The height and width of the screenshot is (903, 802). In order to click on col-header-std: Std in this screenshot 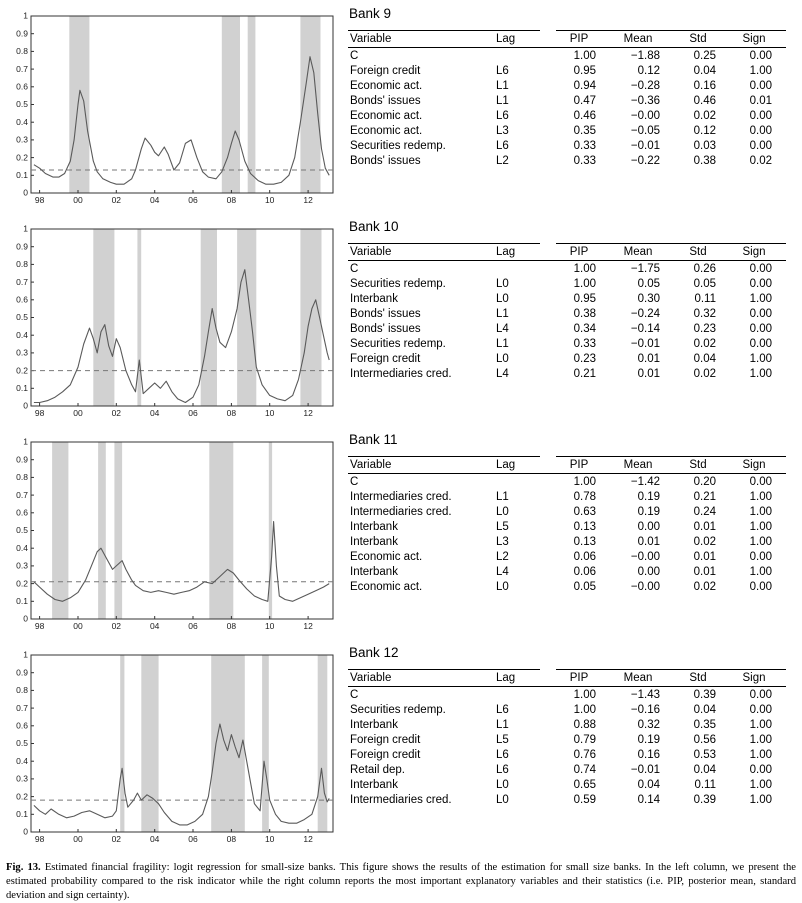, I will do `click(702, 678)`.